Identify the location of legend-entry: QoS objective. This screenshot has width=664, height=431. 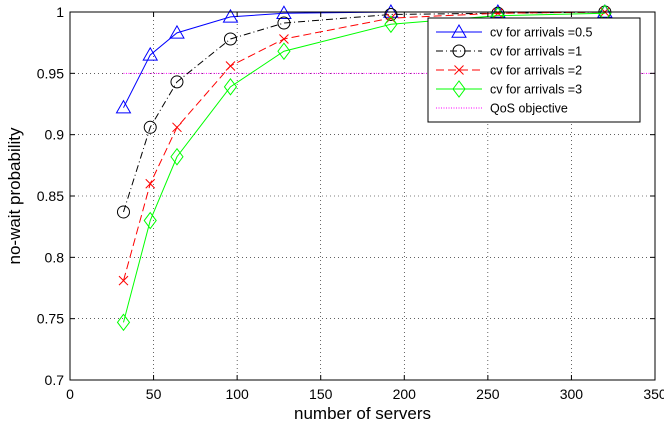
(502, 109).